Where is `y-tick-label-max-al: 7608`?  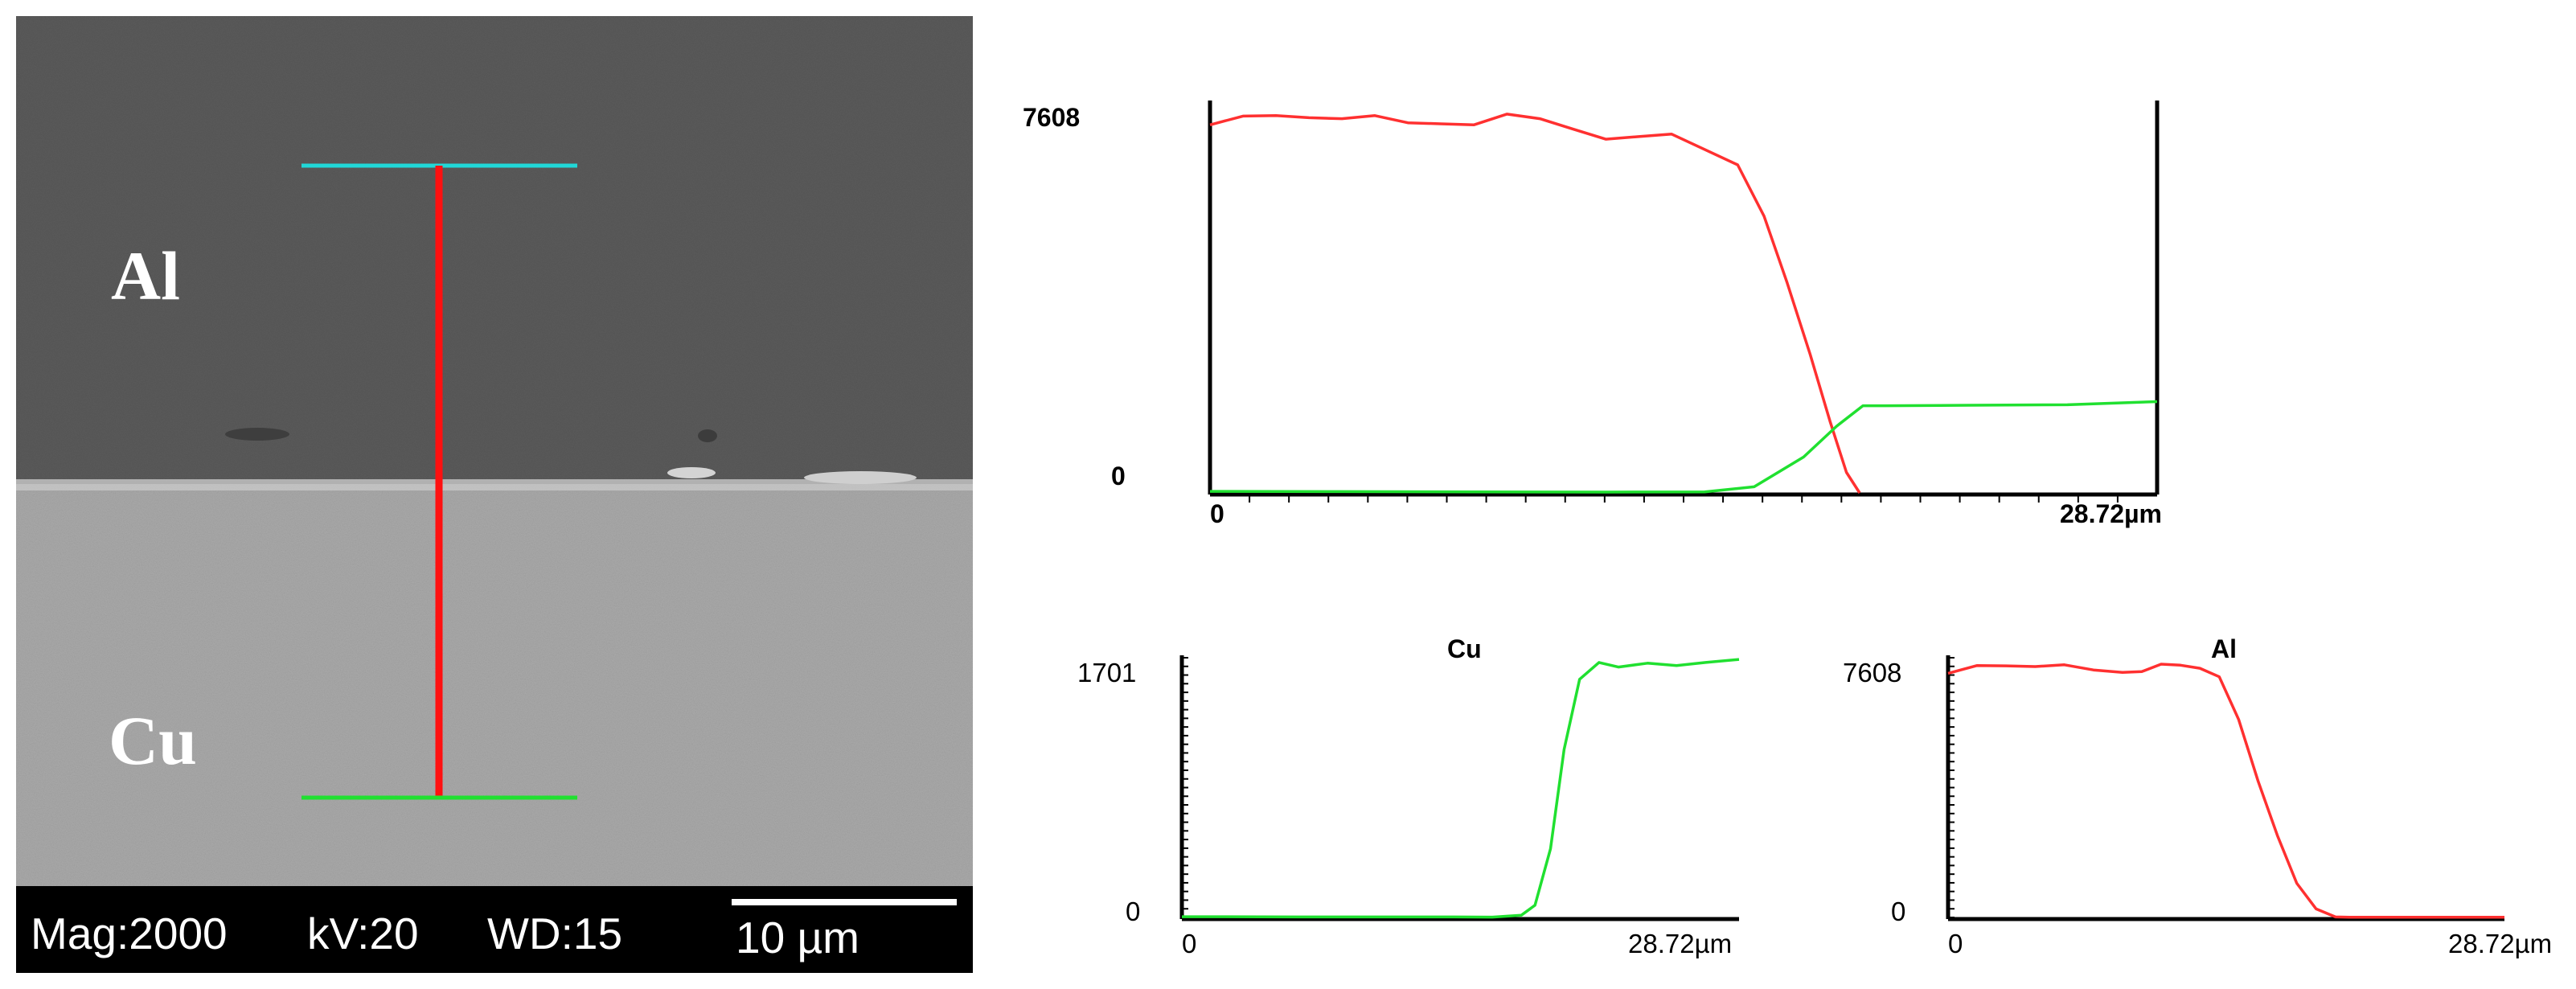 y-tick-label-max-al: 7608 is located at coordinates (1872, 672).